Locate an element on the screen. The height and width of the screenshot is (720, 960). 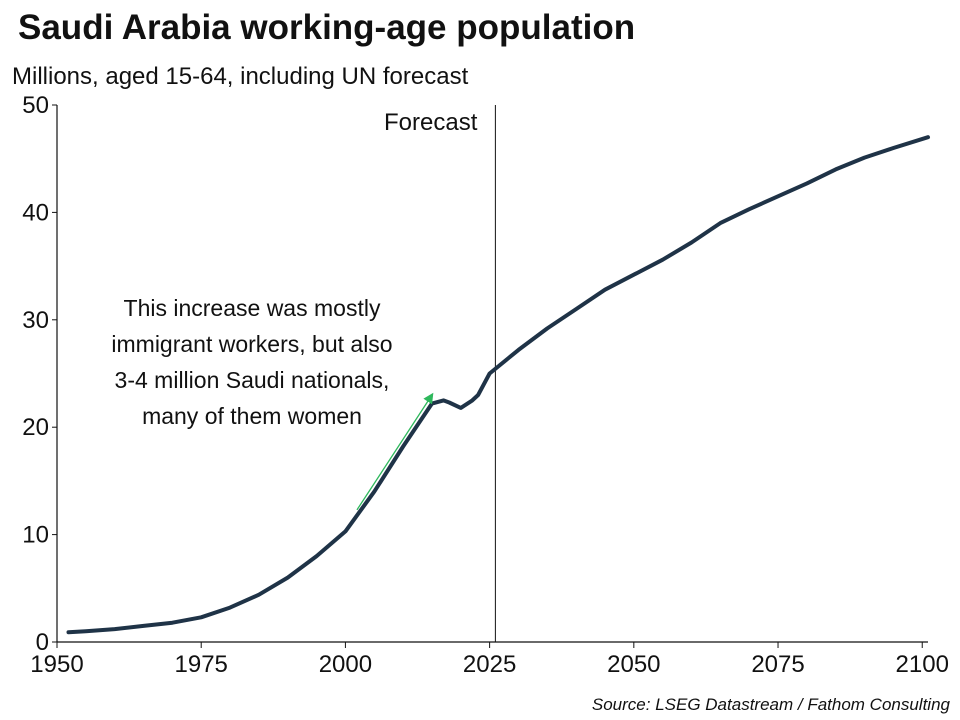
y-tick-label: 0 is located at coordinates (42, 642).